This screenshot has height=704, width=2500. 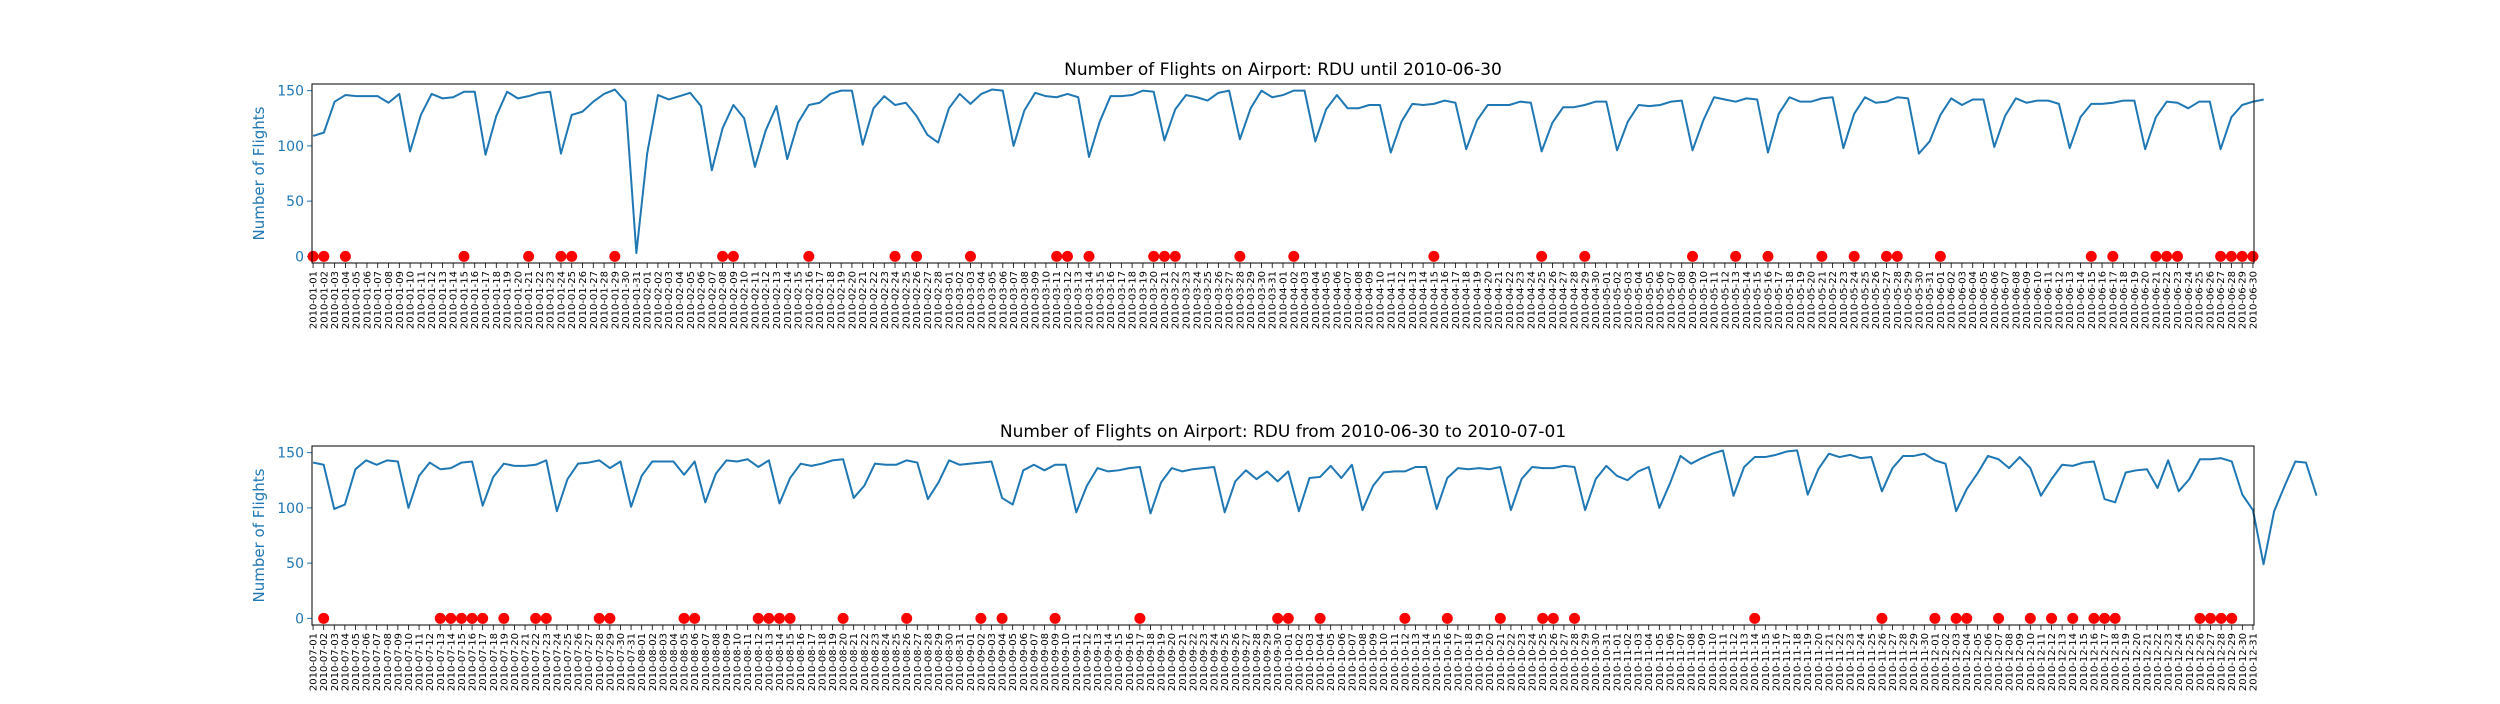 What do you see at coordinates (1747, 300) in the screenshot?
I see `x-tick-label: 2010-05-14` at bounding box center [1747, 300].